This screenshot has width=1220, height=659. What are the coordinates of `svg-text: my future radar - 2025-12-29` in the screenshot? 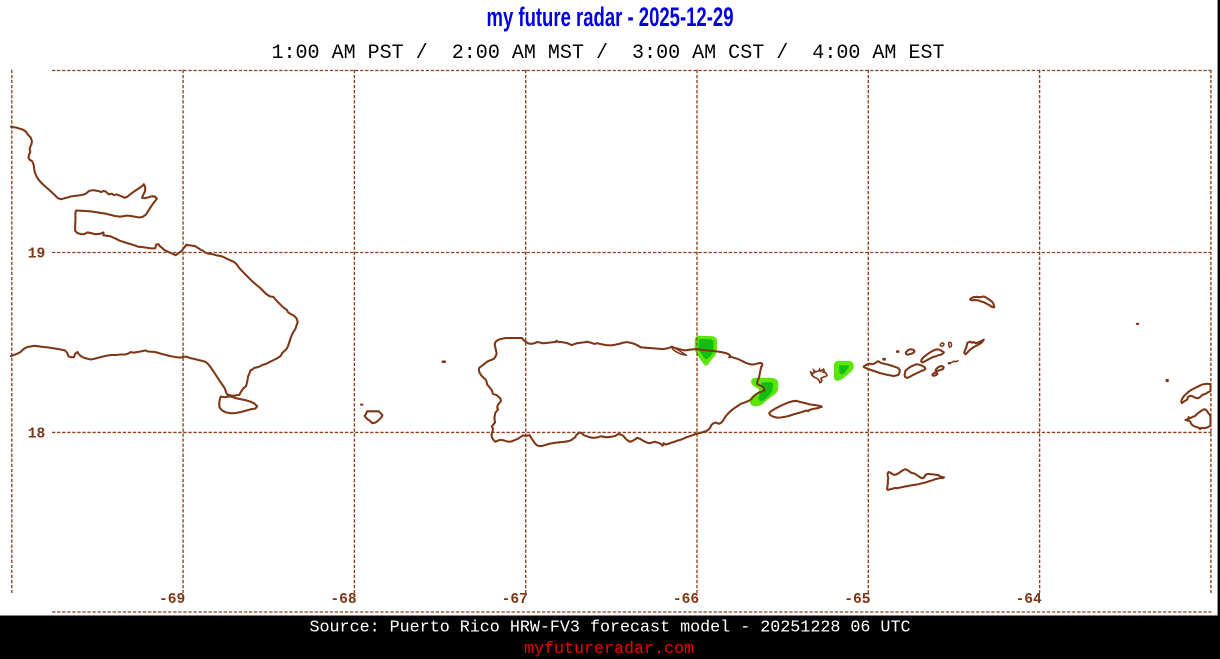 It's located at (610, 17).